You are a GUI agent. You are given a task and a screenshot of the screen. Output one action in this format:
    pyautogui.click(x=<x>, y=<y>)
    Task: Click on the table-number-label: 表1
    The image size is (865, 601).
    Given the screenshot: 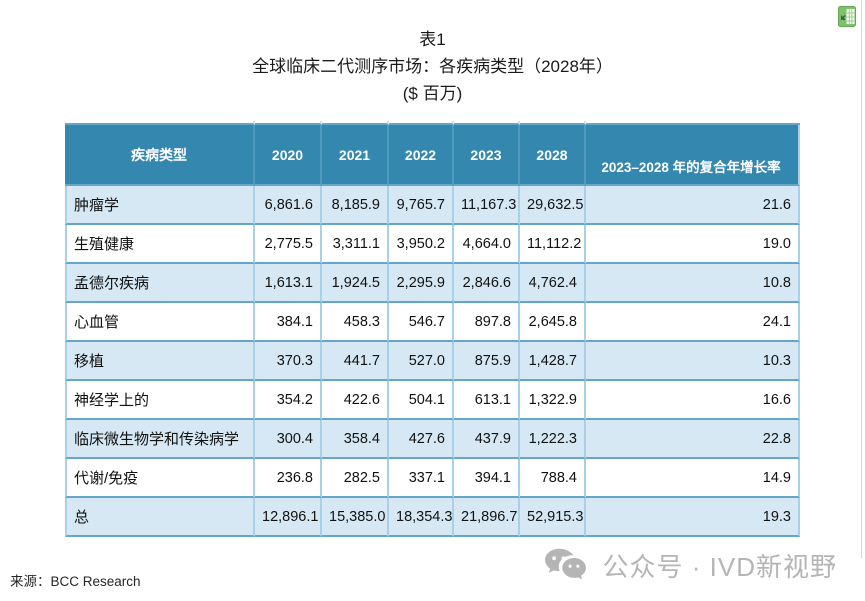 What is the action you would take?
    pyautogui.click(x=432, y=39)
    